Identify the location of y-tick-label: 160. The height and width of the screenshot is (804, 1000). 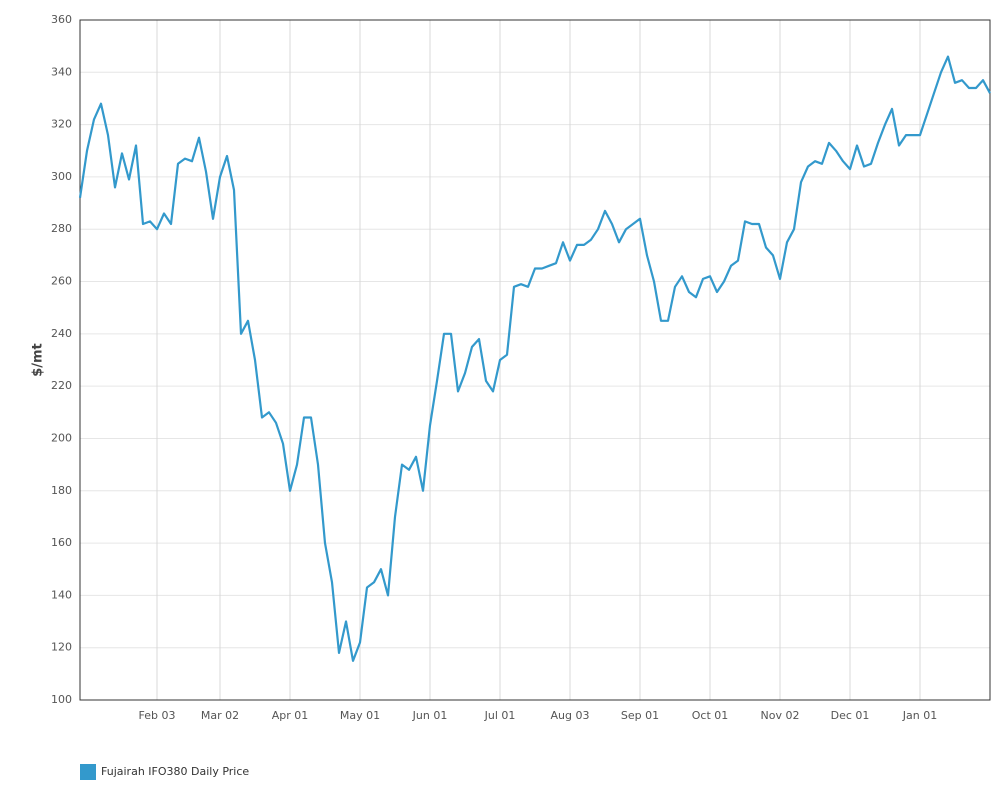
(61, 542).